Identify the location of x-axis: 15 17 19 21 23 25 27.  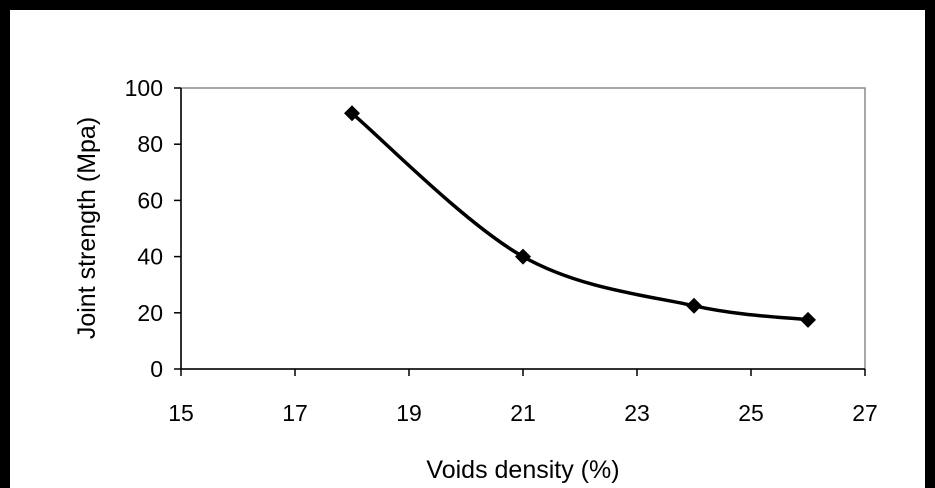
(523, 397).